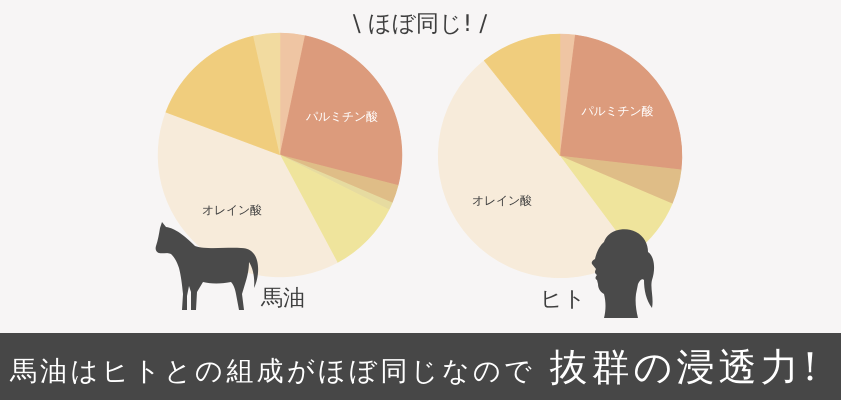 The width and height of the screenshot is (841, 400). Describe the element at coordinates (563, 299) in the screenshot. I see `text: ヒト` at that location.